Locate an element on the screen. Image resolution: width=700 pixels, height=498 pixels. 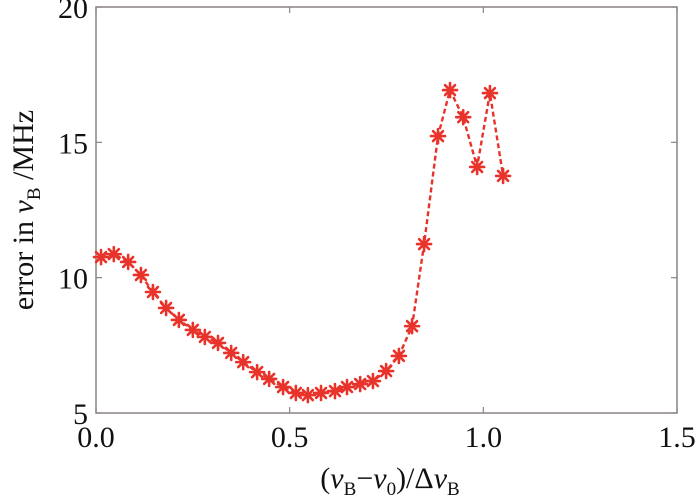
y-tick-label: 5 is located at coordinates (80, 414).